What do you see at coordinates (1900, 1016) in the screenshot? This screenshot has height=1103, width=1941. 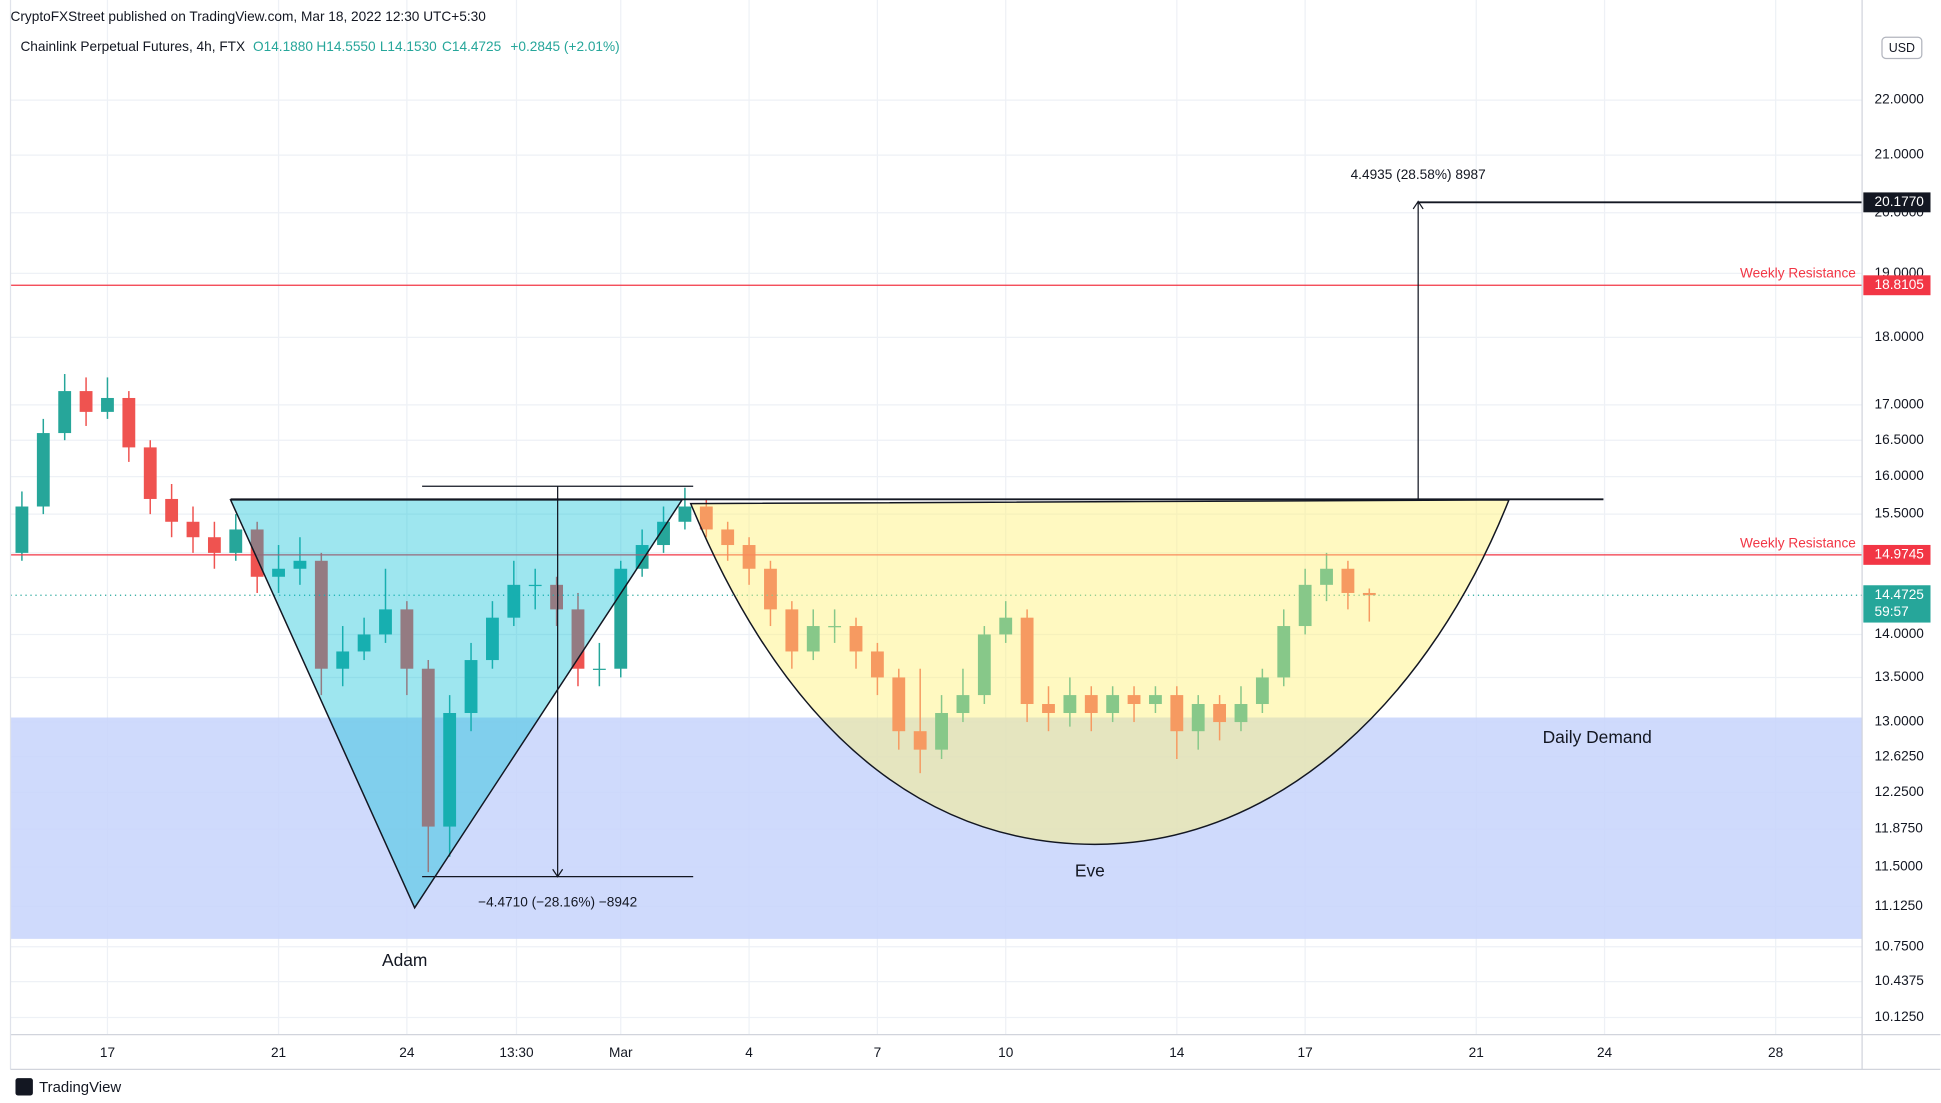 I see `y-tick-label: 10.1250` at bounding box center [1900, 1016].